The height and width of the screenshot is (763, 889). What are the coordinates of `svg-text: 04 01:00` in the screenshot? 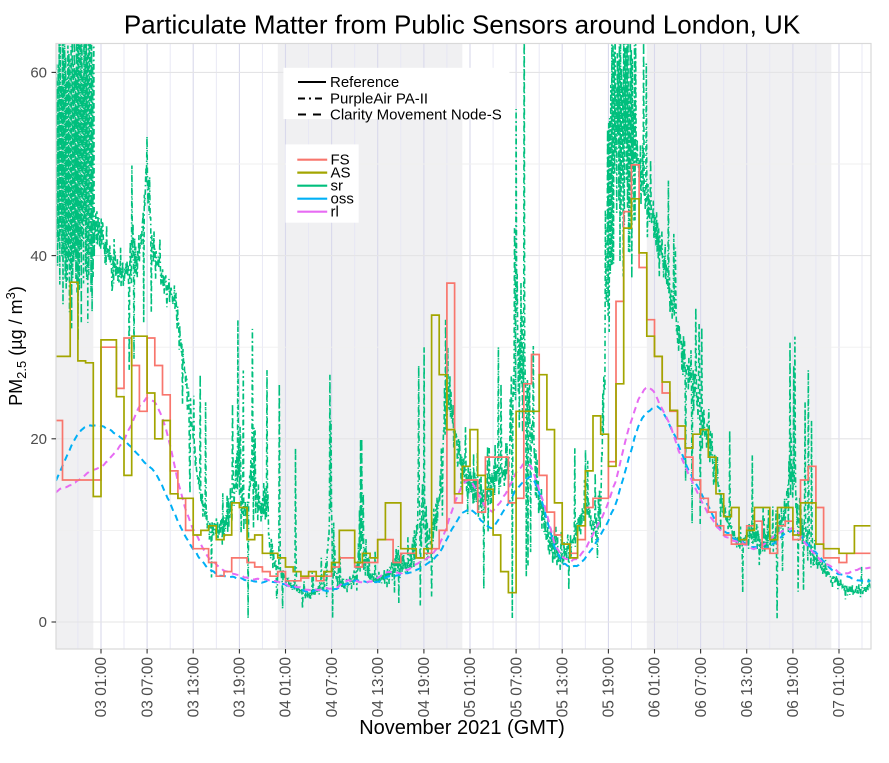 It's located at (286, 687).